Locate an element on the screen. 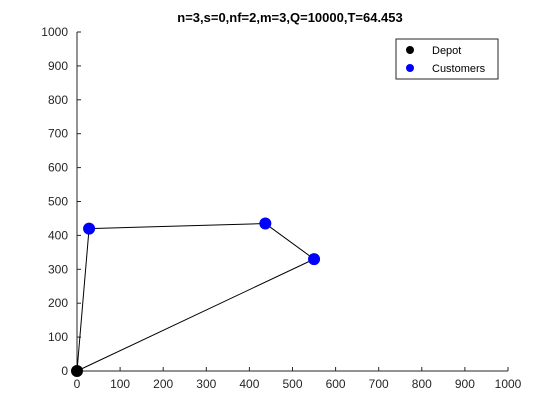 The image size is (560, 420). route-layer is located at coordinates (195, 297).